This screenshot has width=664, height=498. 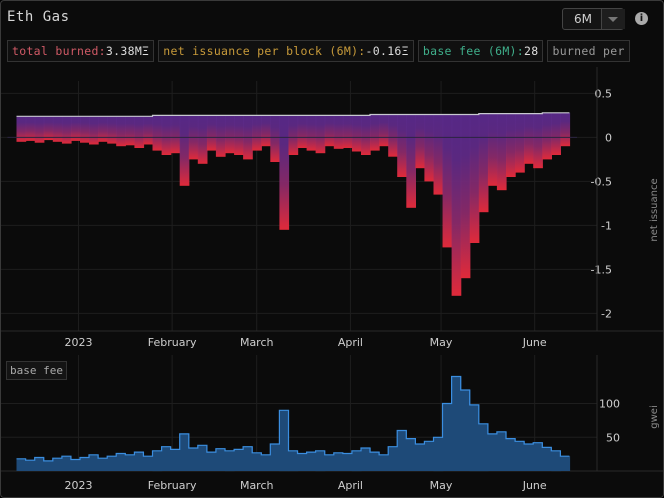 I want to click on legend-base-fee-label: base fee (6M):, so click(x=473, y=51).